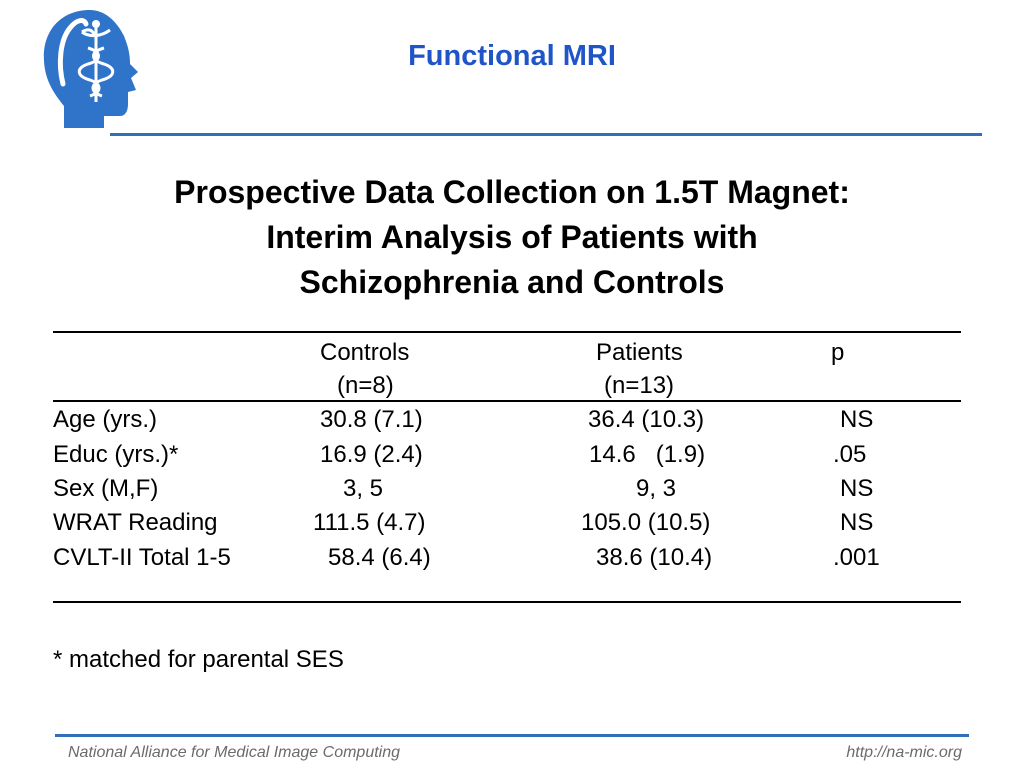 The image size is (1024, 768). What do you see at coordinates (512, 282) in the screenshot?
I see `slide-title-line: Schizophrenia and Controls` at bounding box center [512, 282].